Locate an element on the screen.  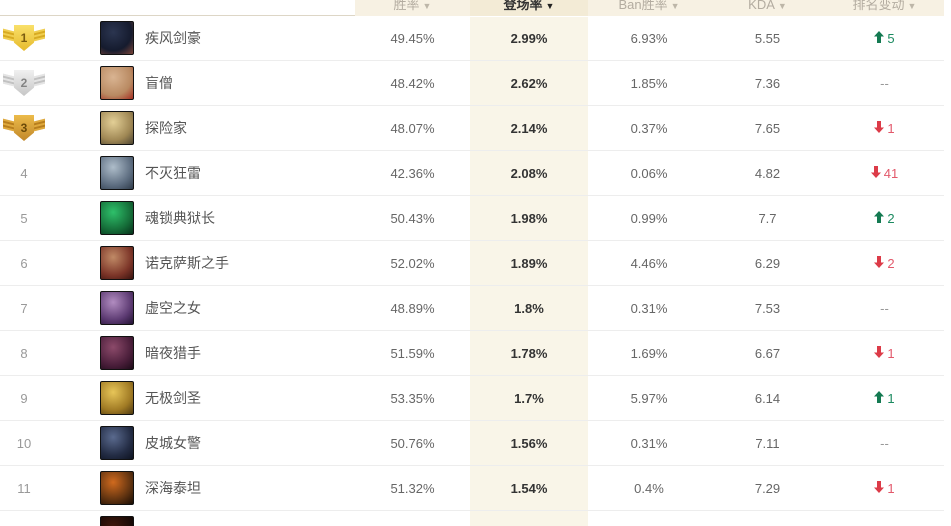
column-header-rankchange: 排名变动 ▼ is located at coordinates (884, 8).